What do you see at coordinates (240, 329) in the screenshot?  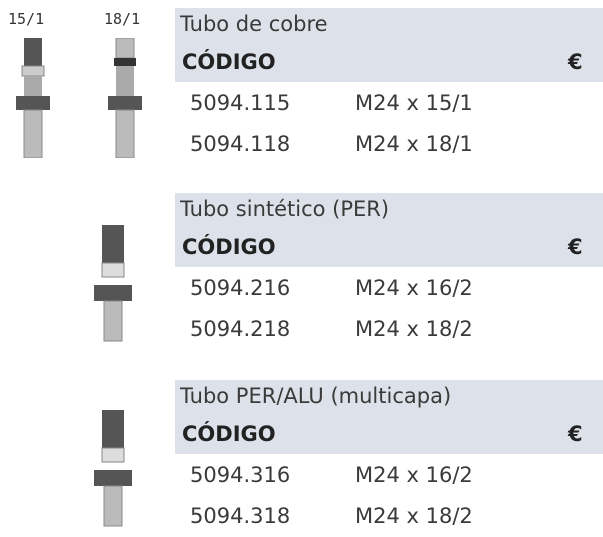 I see `product-code: 5094.218` at bounding box center [240, 329].